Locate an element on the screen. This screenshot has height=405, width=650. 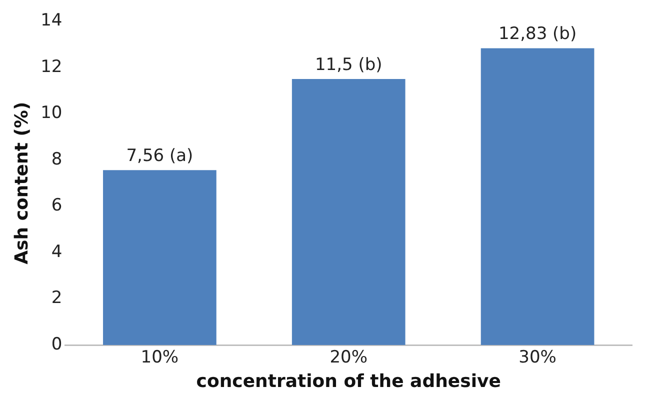
y-axis-title: Ash content (%) is located at coordinates (21, 183).